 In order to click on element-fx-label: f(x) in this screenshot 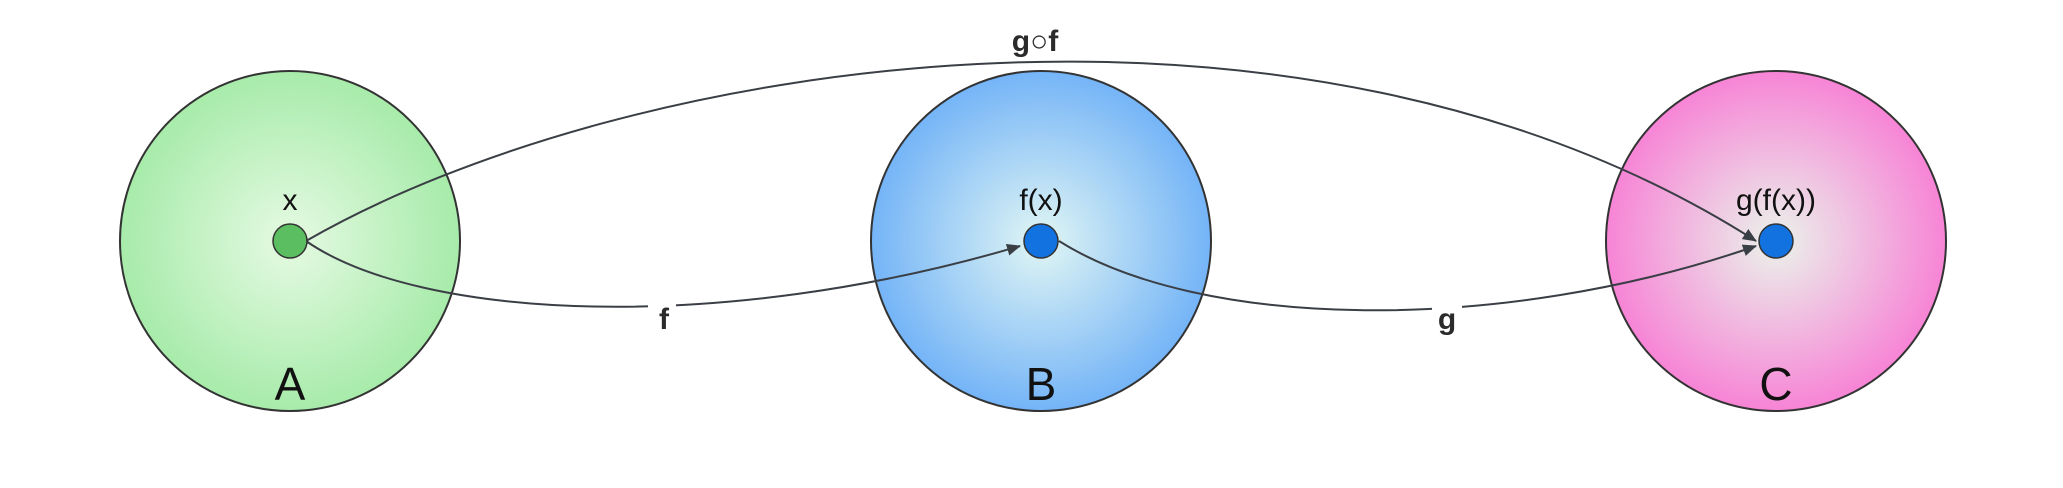, I will do `click(1040, 200)`.